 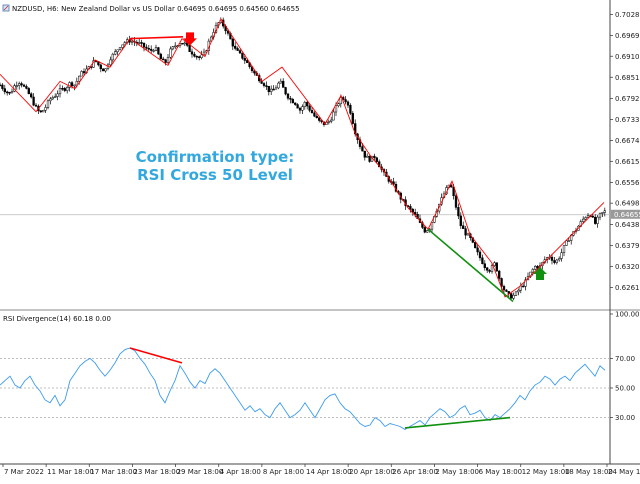 I want to click on time-tick-label: 29 Mar 18:00, so click(x=200, y=472).